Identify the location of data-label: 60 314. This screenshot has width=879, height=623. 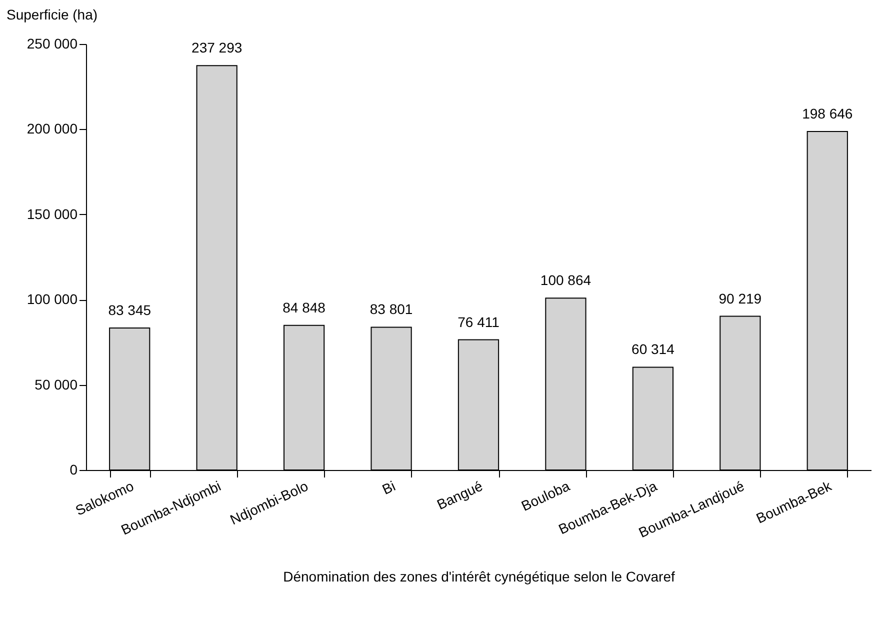
(653, 349).